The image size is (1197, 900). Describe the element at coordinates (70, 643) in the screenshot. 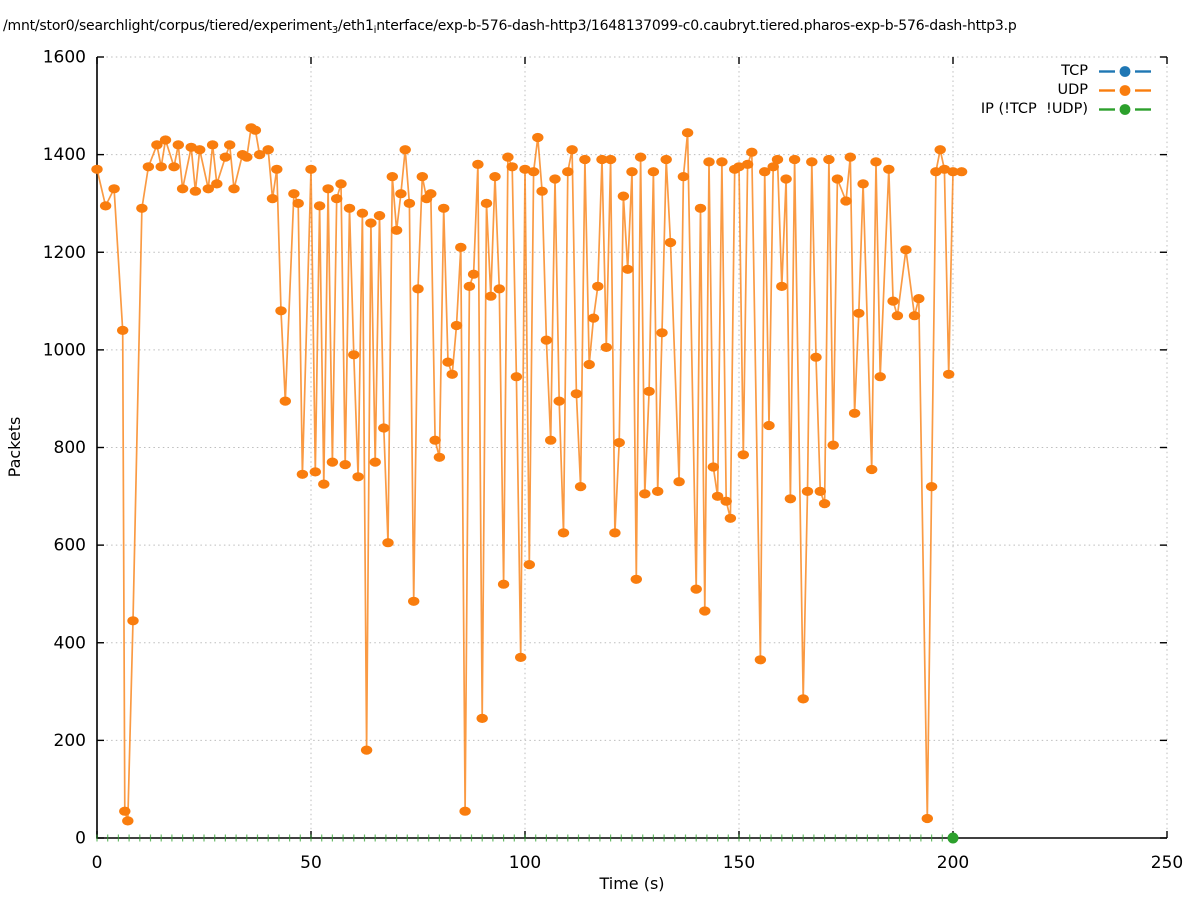

I see `y-tick-label: 400` at that location.